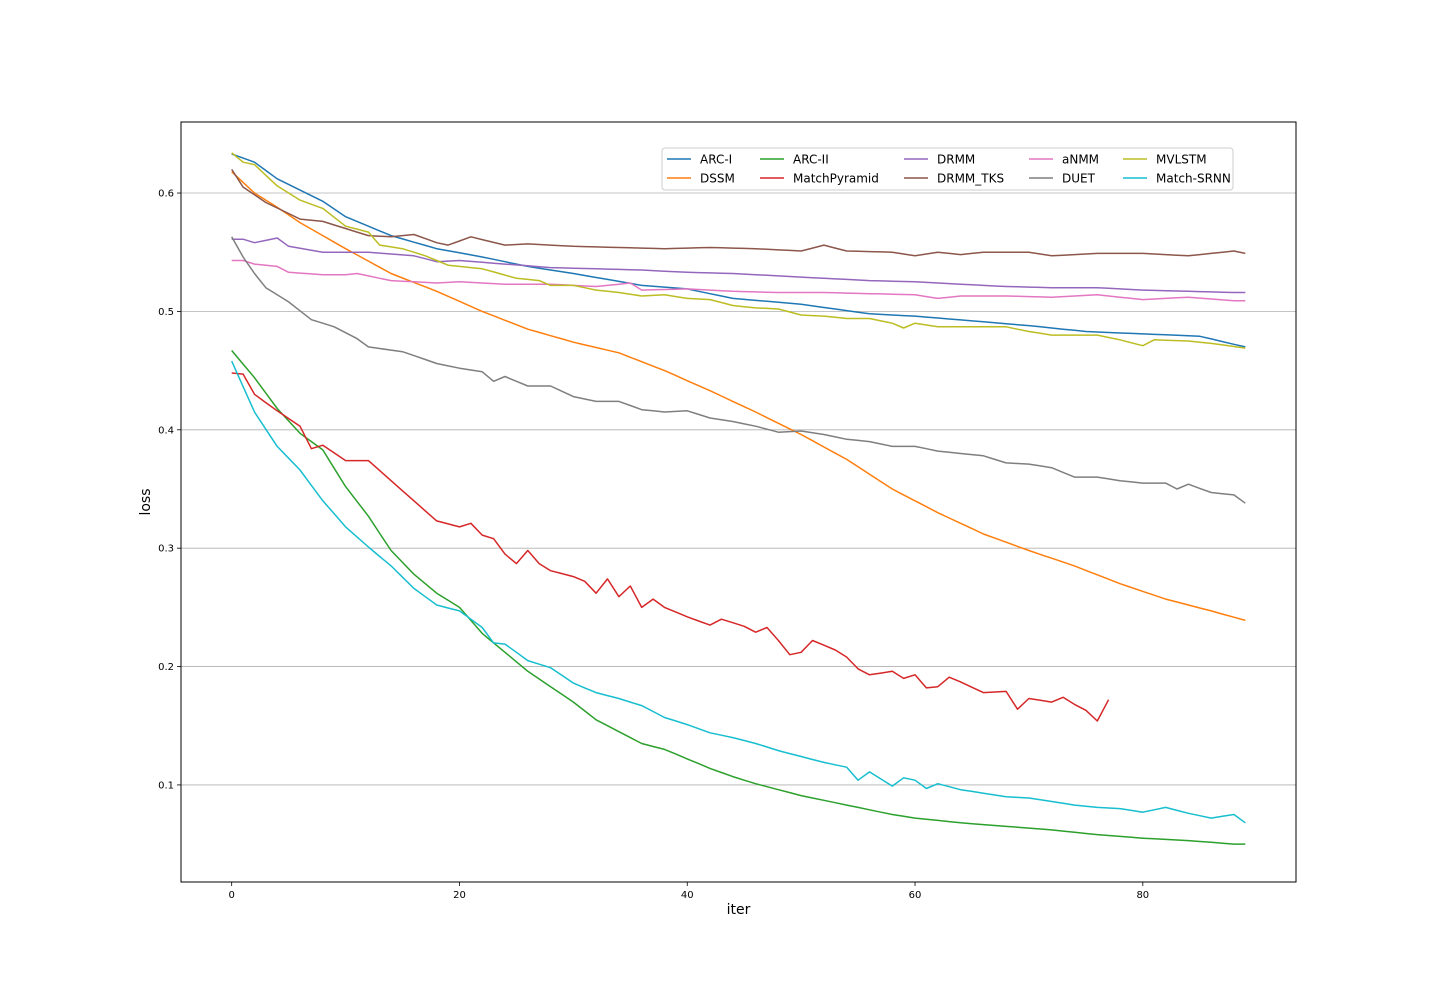 The image size is (1440, 1008). What do you see at coordinates (166, 667) in the screenshot?
I see `y-tick-label: 0.2` at bounding box center [166, 667].